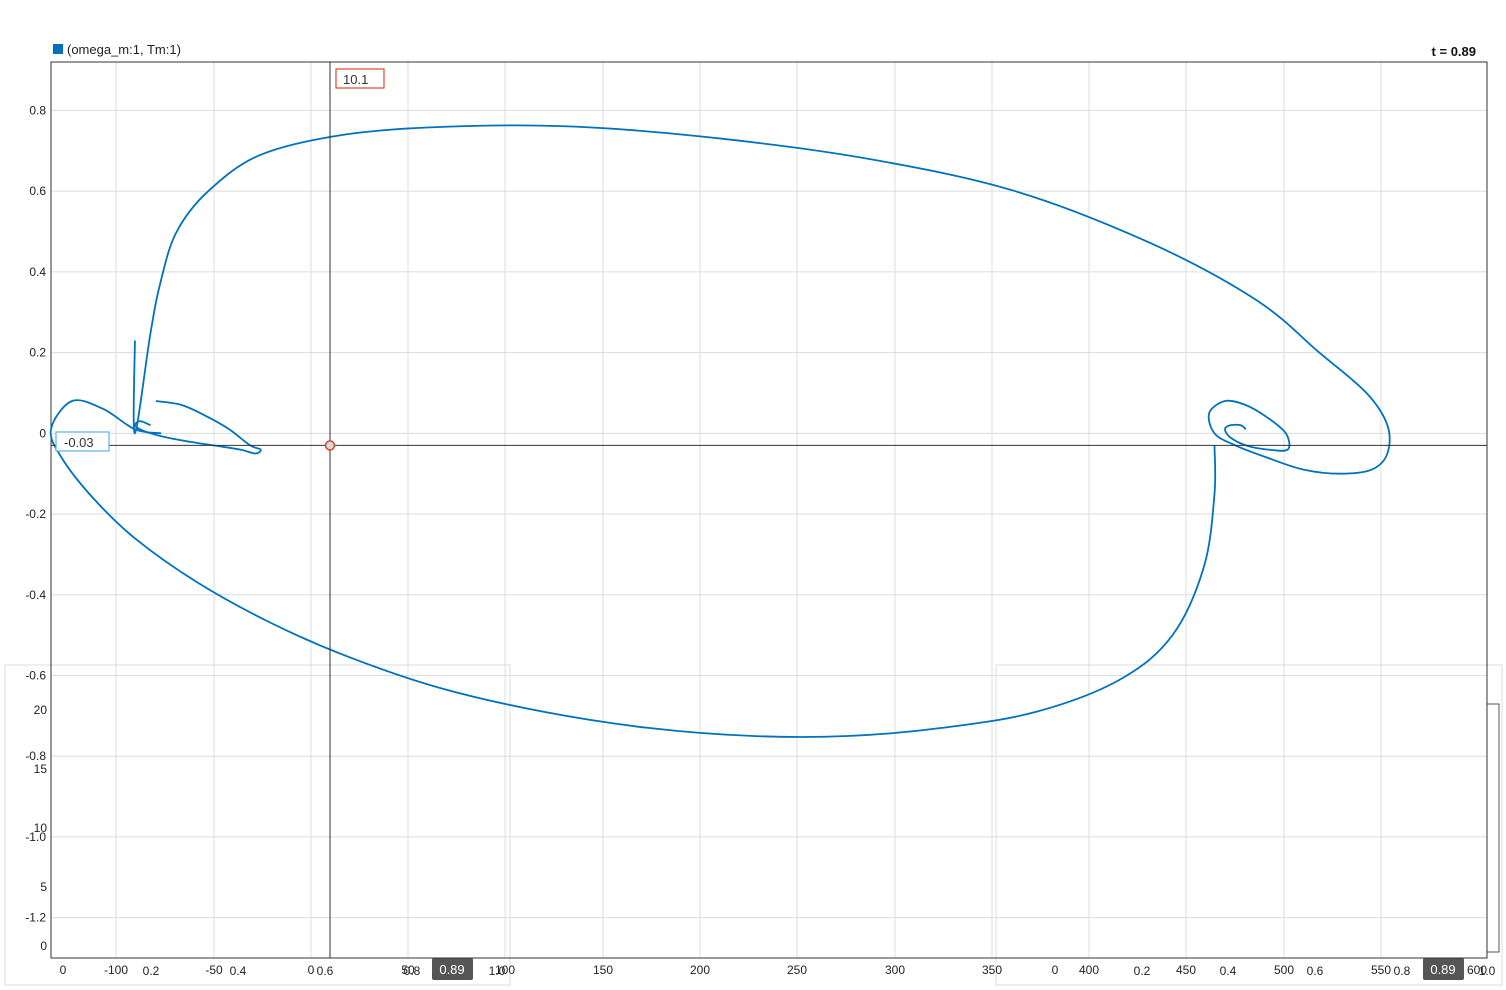 The height and width of the screenshot is (990, 1506). Describe the element at coordinates (214, 970) in the screenshot. I see `bg-xtick: -50` at that location.